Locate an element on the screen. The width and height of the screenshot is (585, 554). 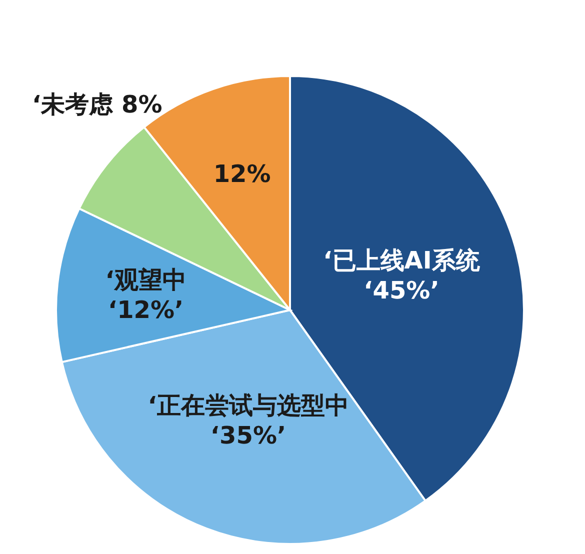
slice-label: ‘未考虑 8% is located at coordinates (97, 104).